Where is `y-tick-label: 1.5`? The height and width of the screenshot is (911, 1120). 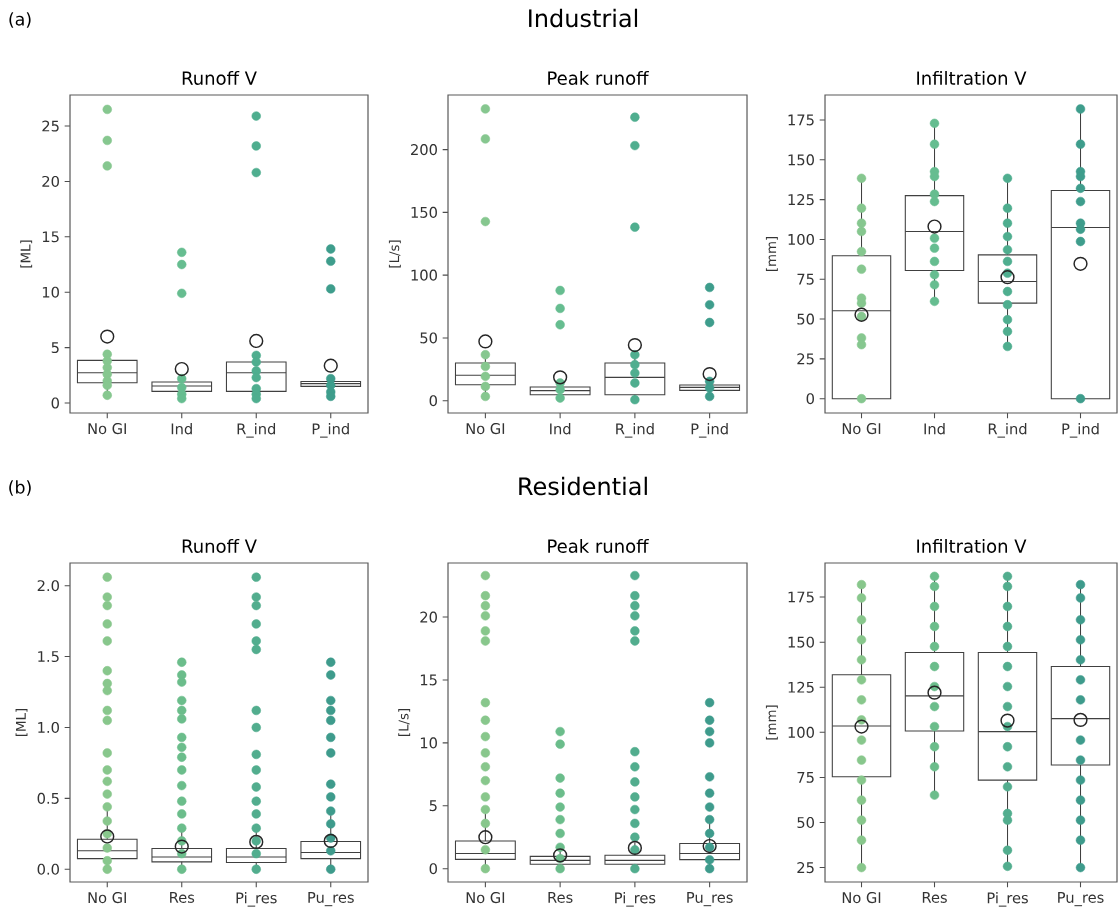
y-tick-label: 1.5 is located at coordinates (48, 656).